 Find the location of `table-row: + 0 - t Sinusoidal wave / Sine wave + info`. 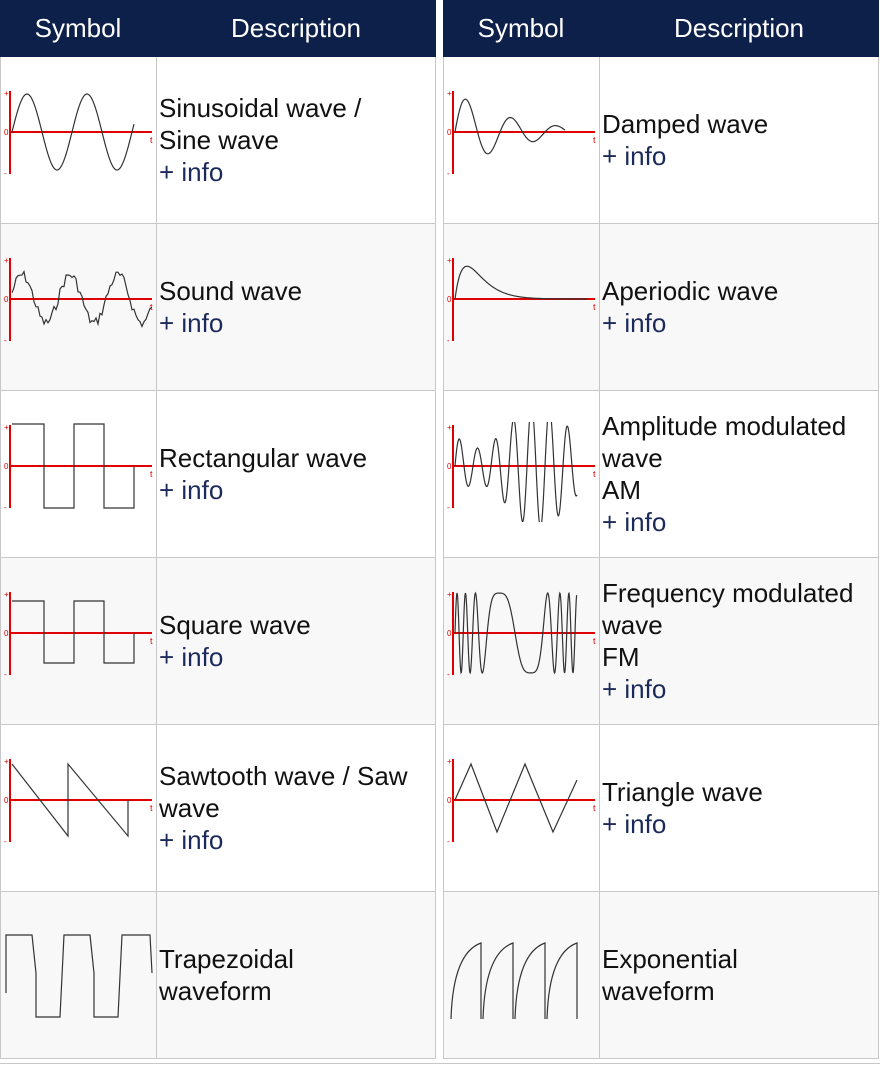

table-row: + 0 - t Sinusoidal wave / Sine wave + info is located at coordinates (218, 140).